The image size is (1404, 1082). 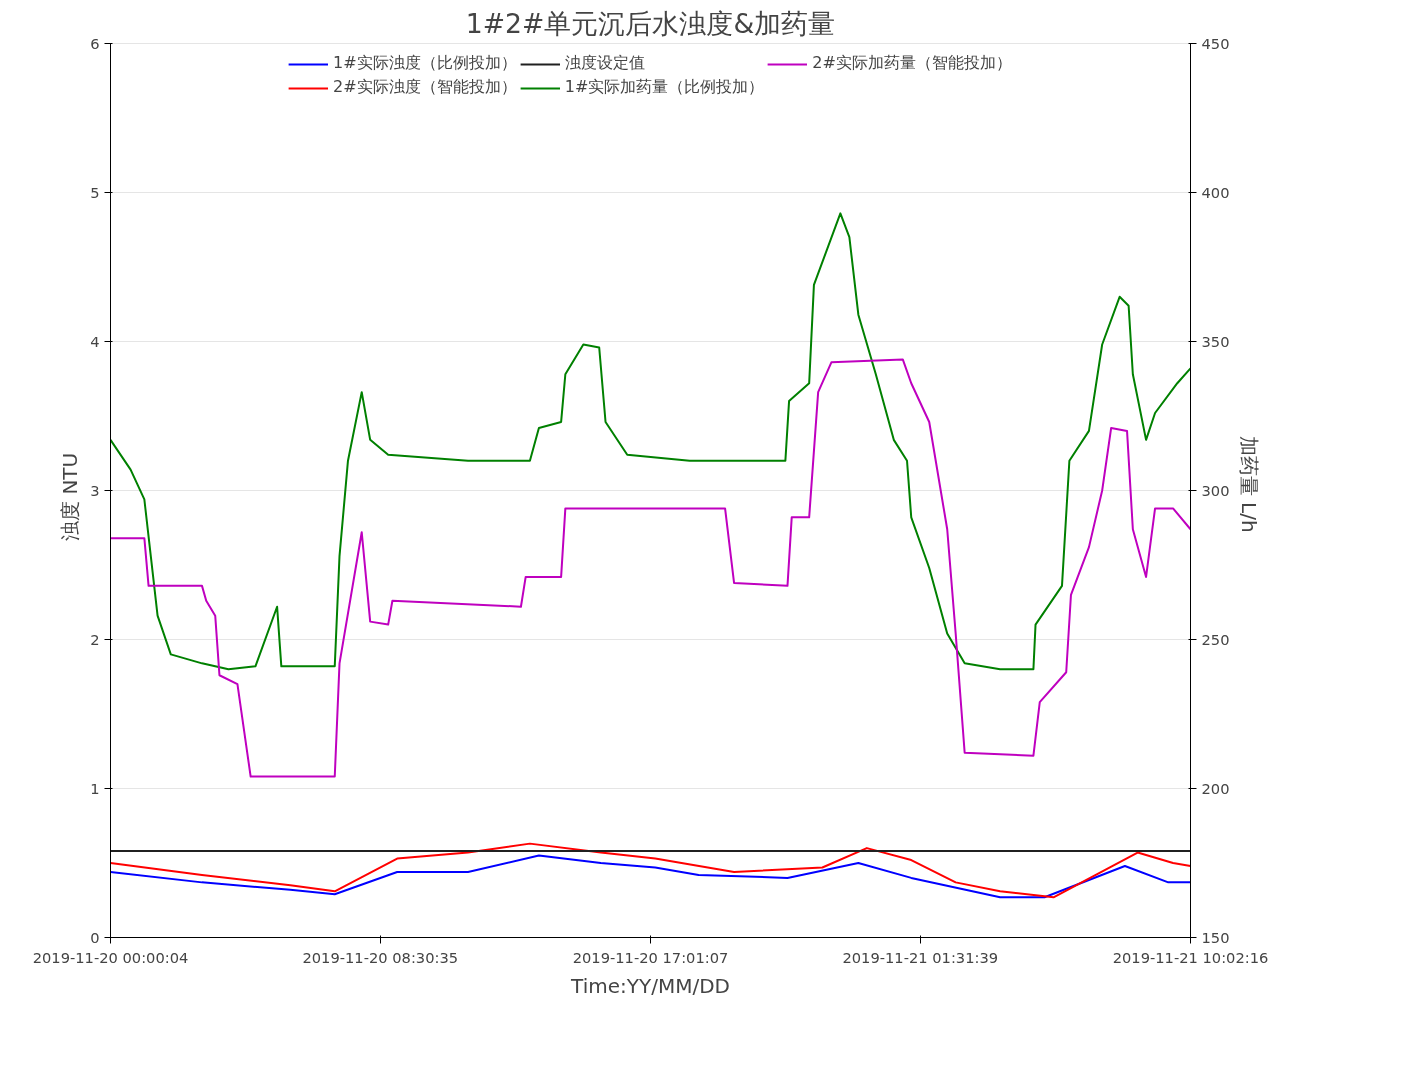 I want to click on y2-tick-label: 400, so click(x=1215, y=192).